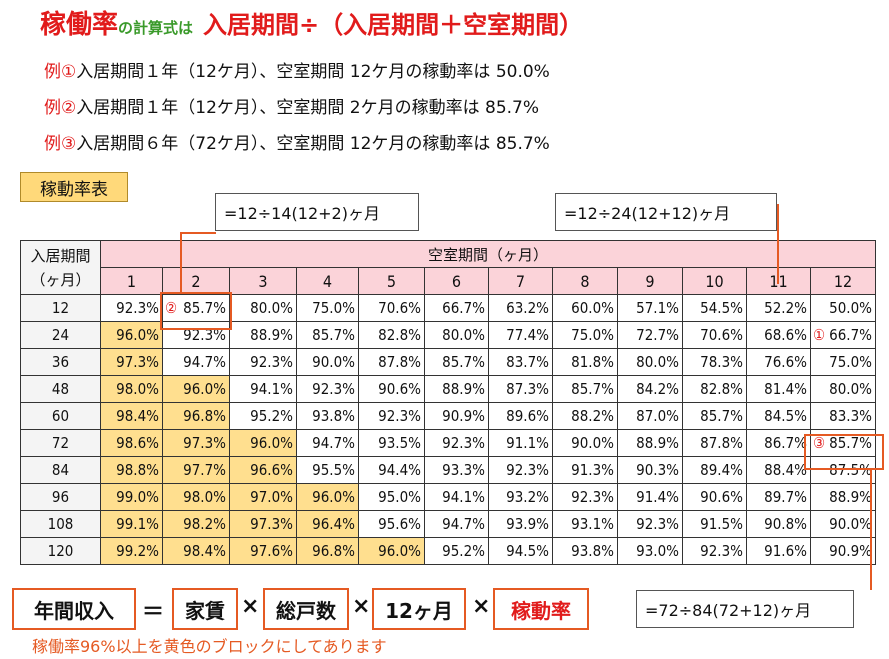 The width and height of the screenshot is (889, 659). What do you see at coordinates (541, 609) in the screenshot?
I see `formula-occupancy-rate: 稼動率` at bounding box center [541, 609].